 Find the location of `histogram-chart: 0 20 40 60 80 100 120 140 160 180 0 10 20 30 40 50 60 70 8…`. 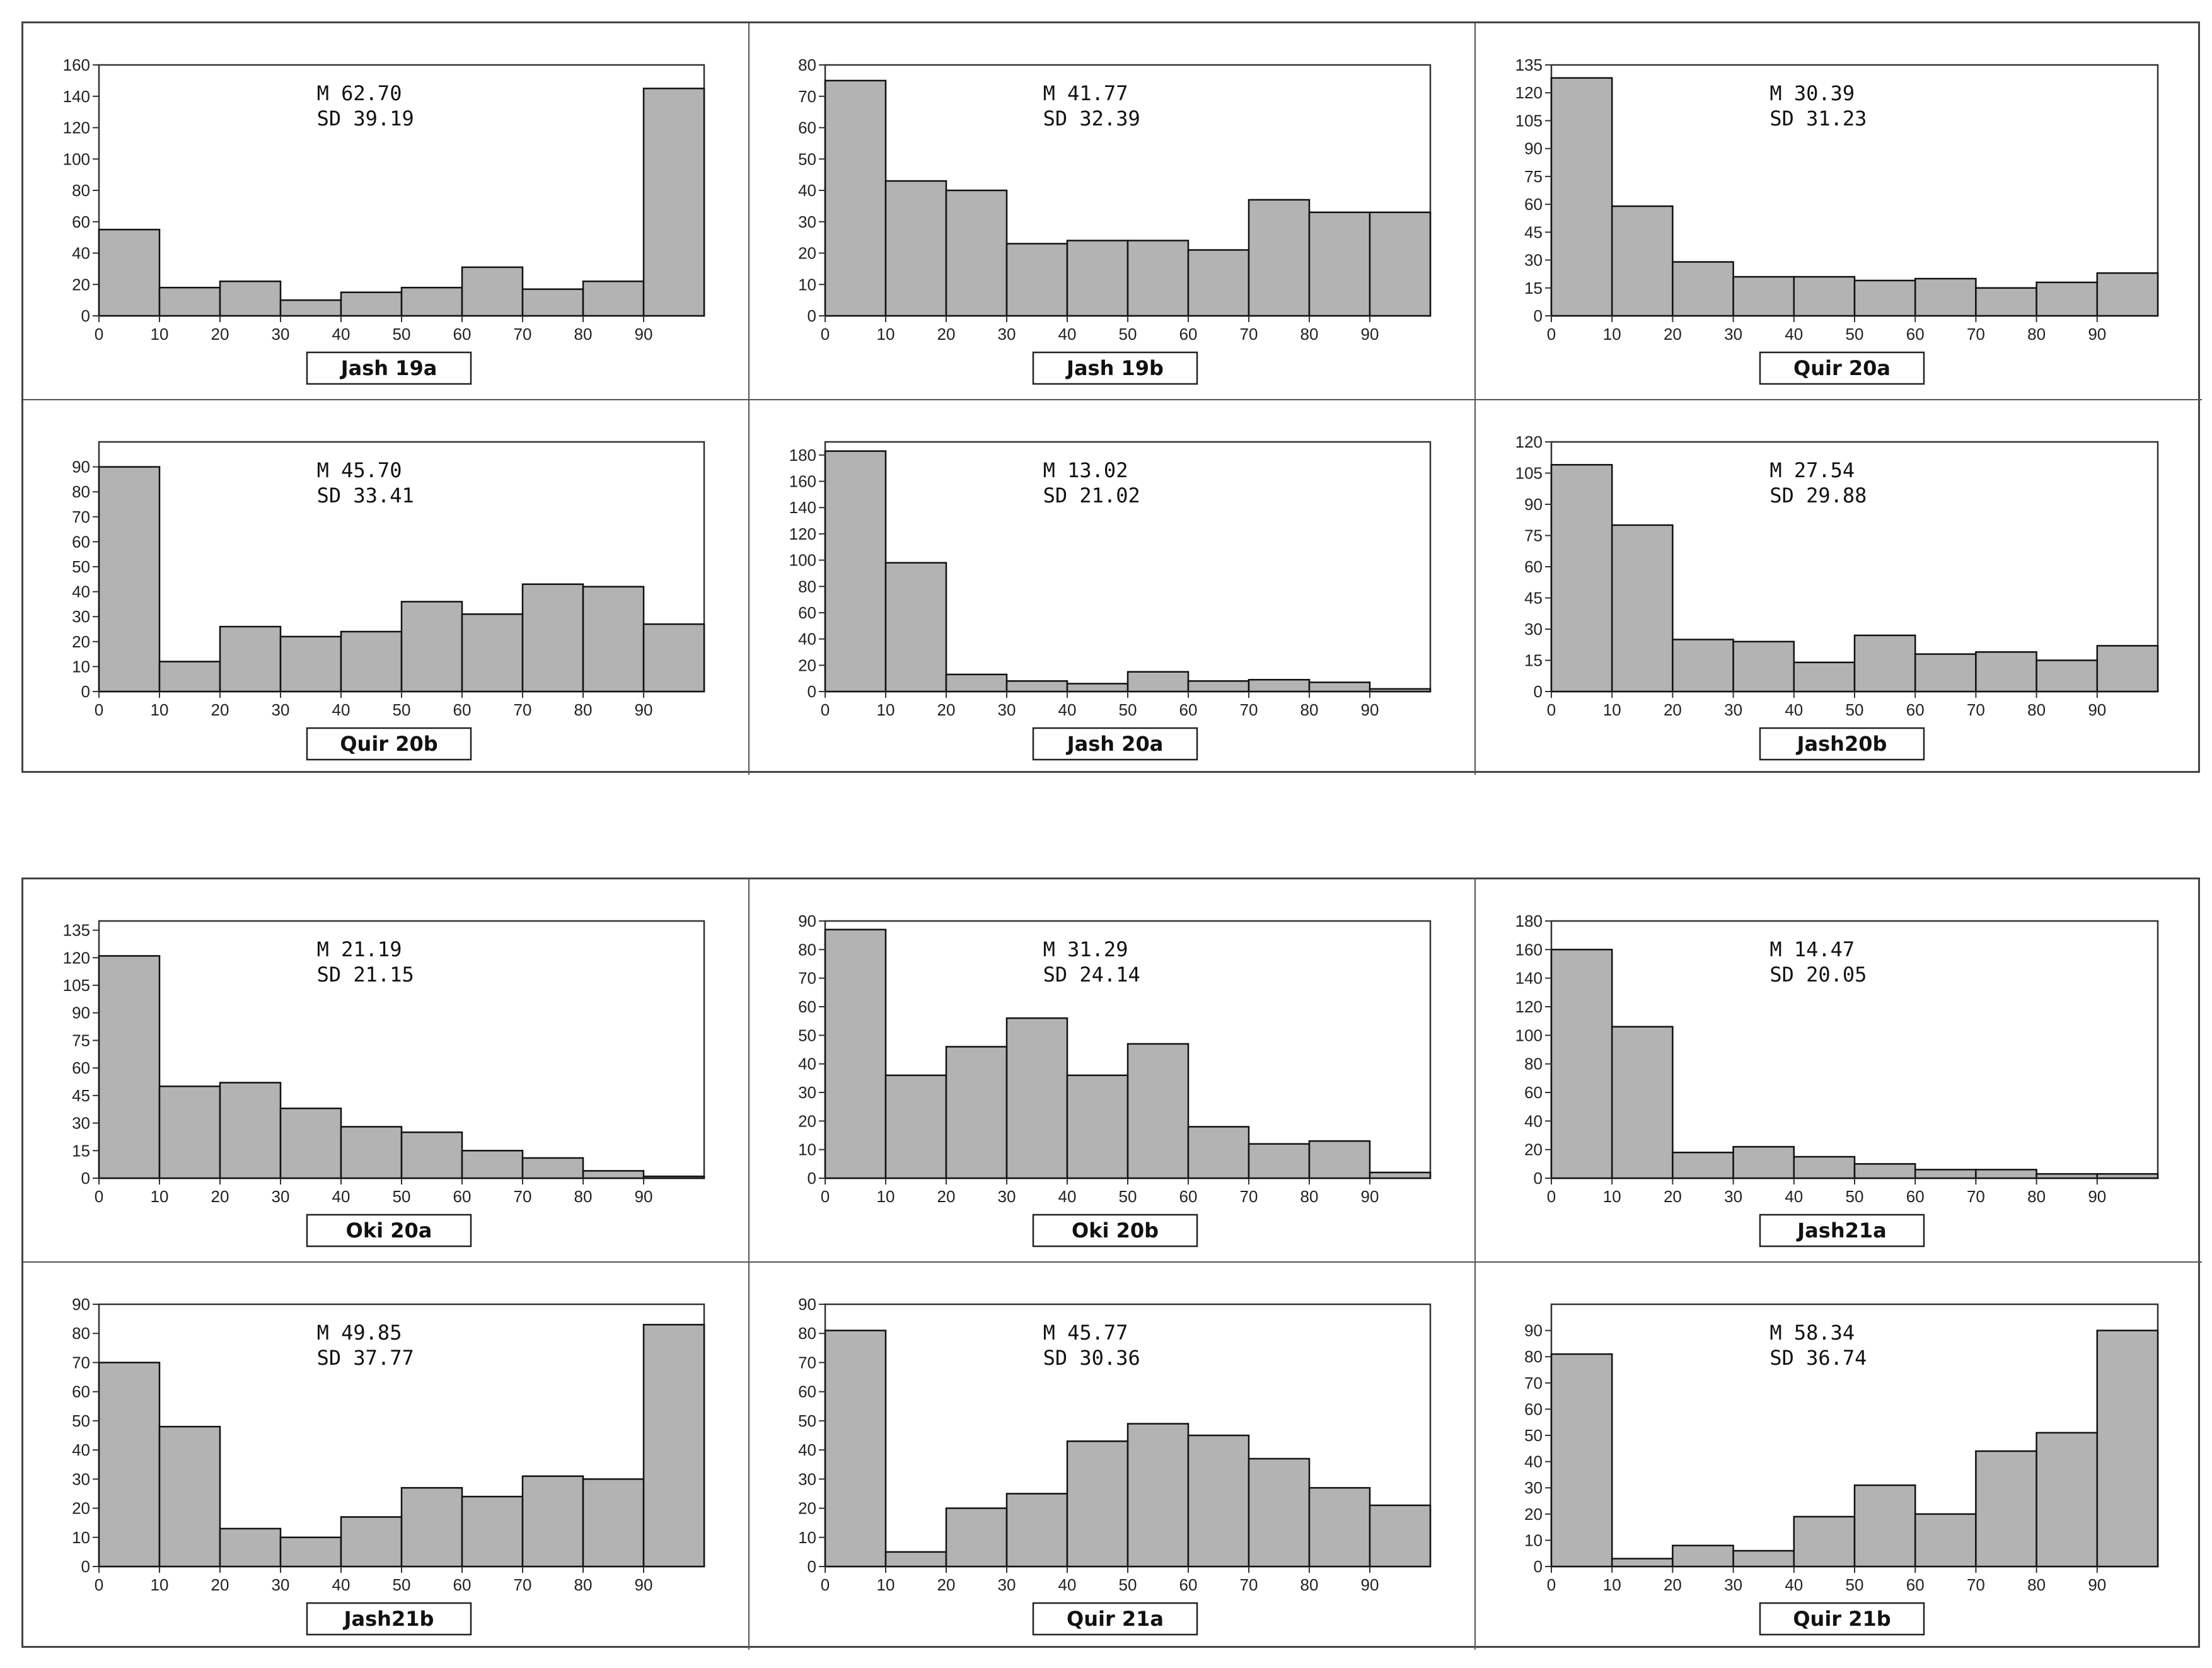

histogram-chart: 0 20 40 60 80 100 120 140 160 180 0 10 20 30 40 50 60 70 8… is located at coordinates (1110, 601).